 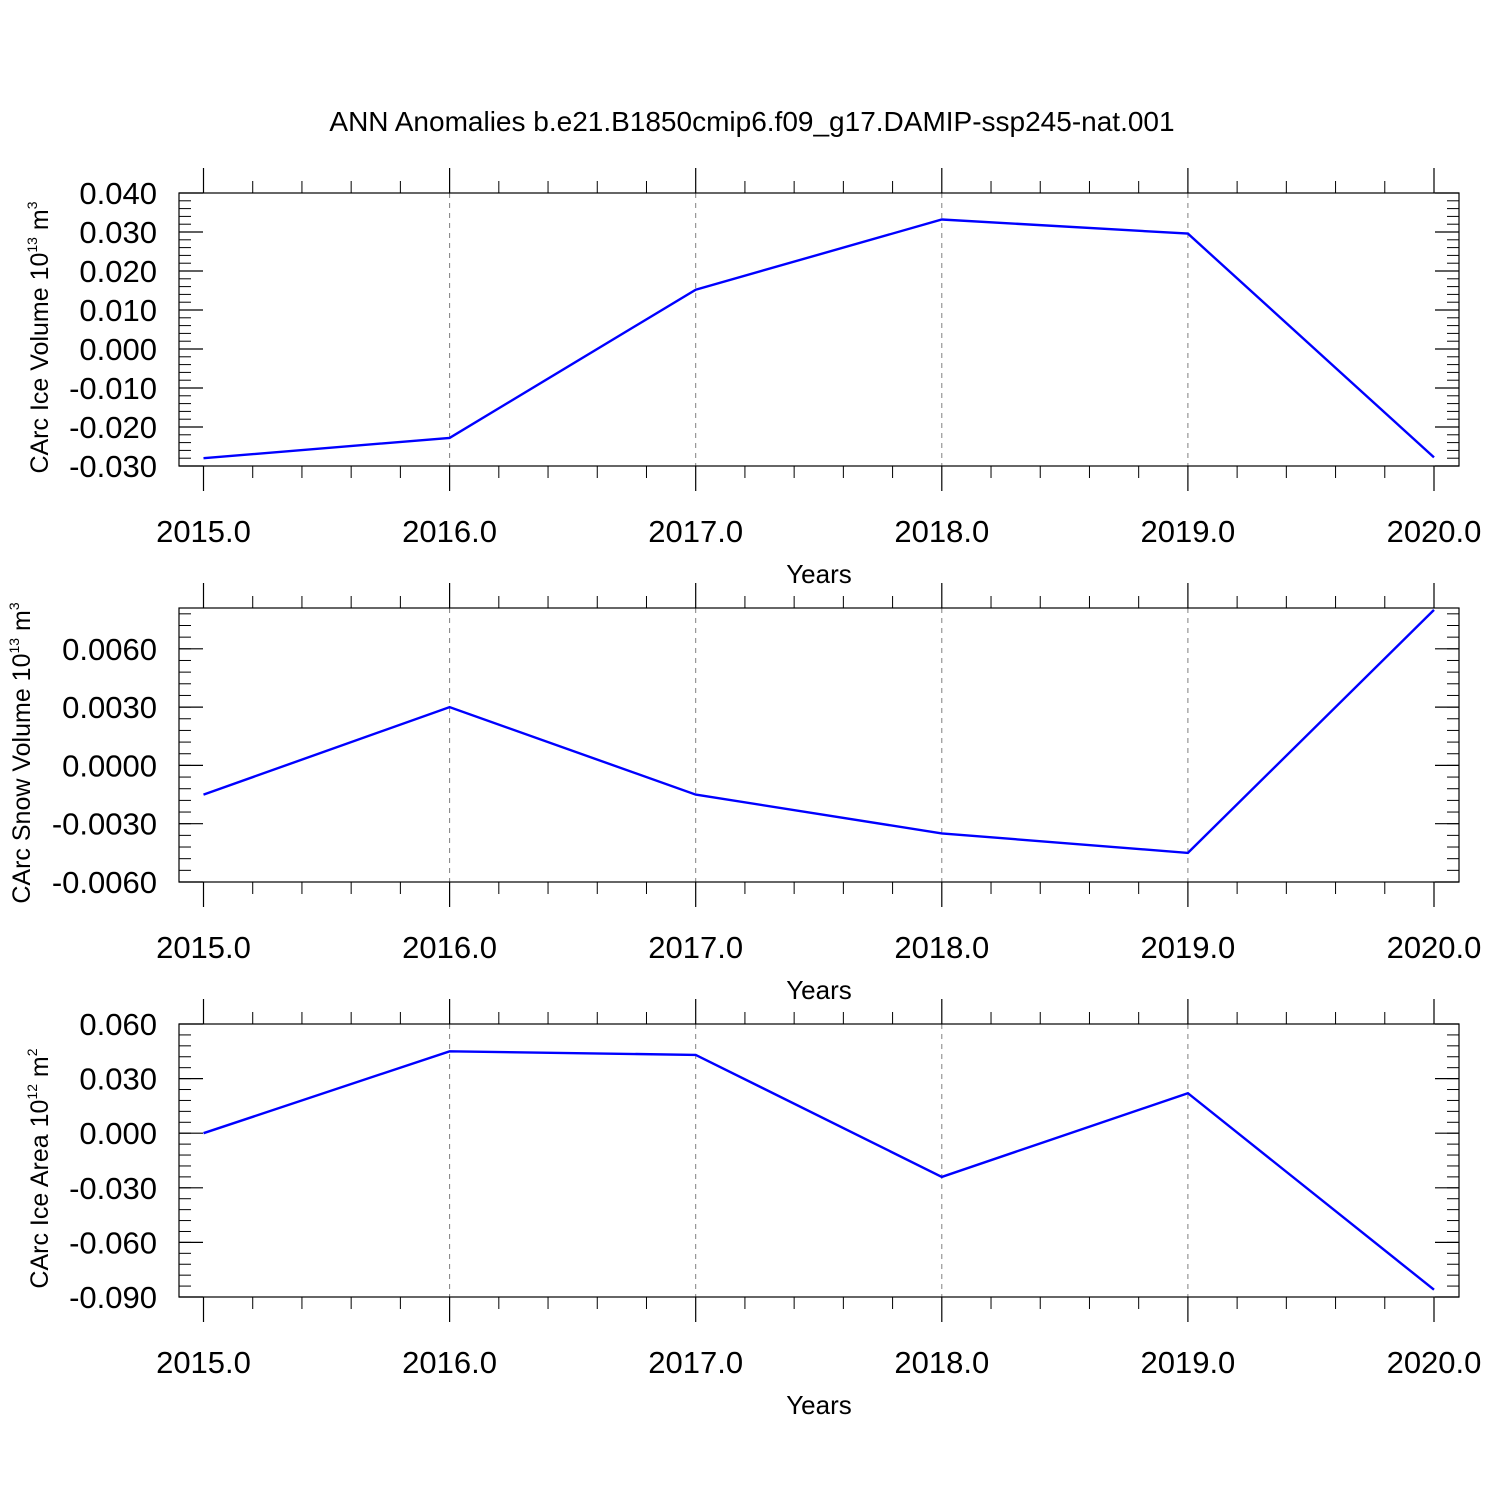 What do you see at coordinates (22, 779) in the screenshot?
I see `y-axis-label-text: CArc Snow Volume 10` at bounding box center [22, 779].